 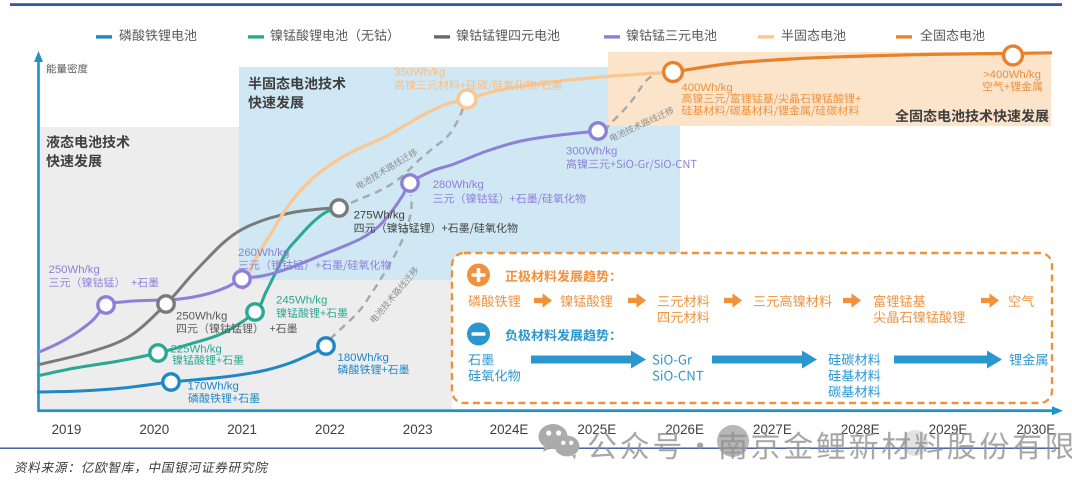 What do you see at coordinates (948, 429) in the screenshot?
I see `svg-text: 2029E` at bounding box center [948, 429].